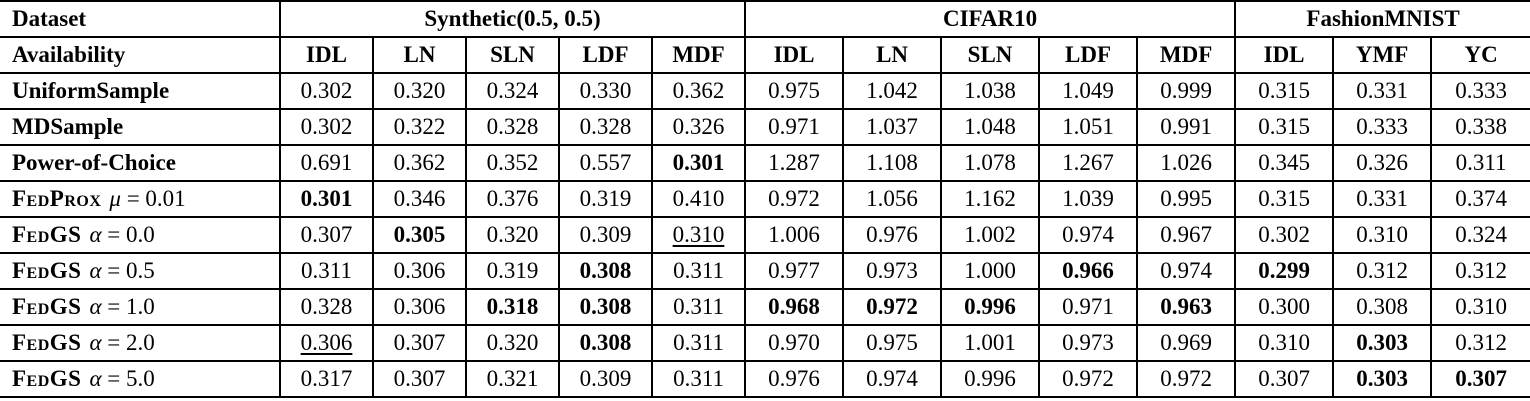 This screenshot has height=401, width=1530. Describe the element at coordinates (419, 235) in the screenshot. I see `value-cell: 0.305` at that location.